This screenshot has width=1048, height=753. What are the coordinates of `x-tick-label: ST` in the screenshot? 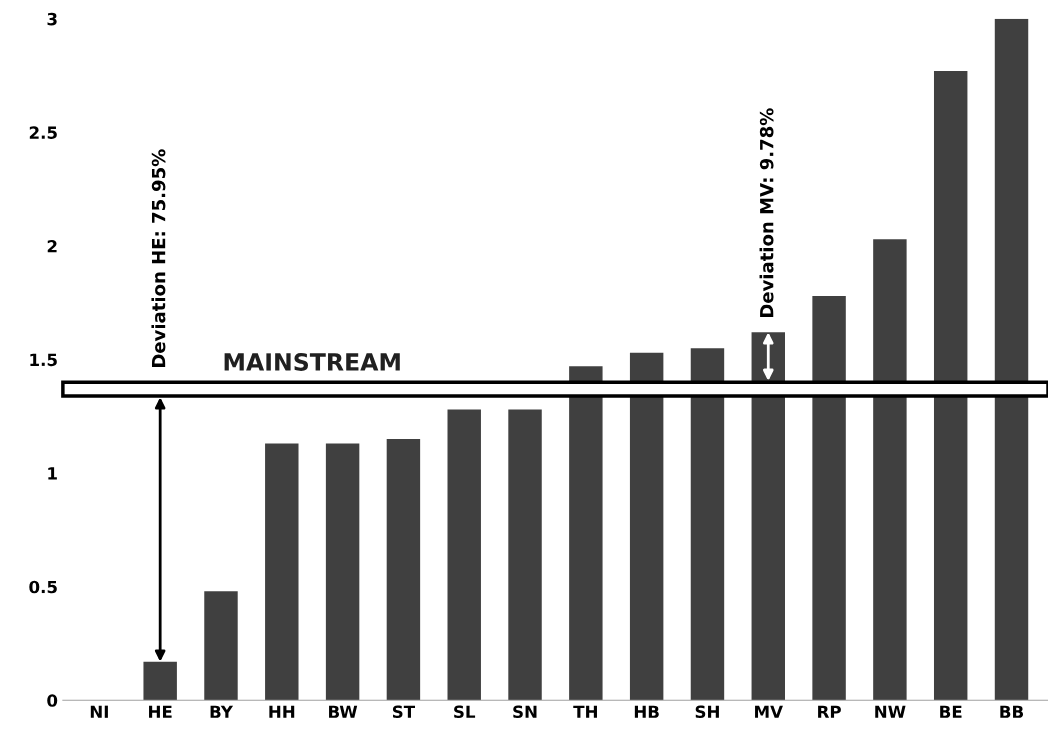 It's located at (404, 712).